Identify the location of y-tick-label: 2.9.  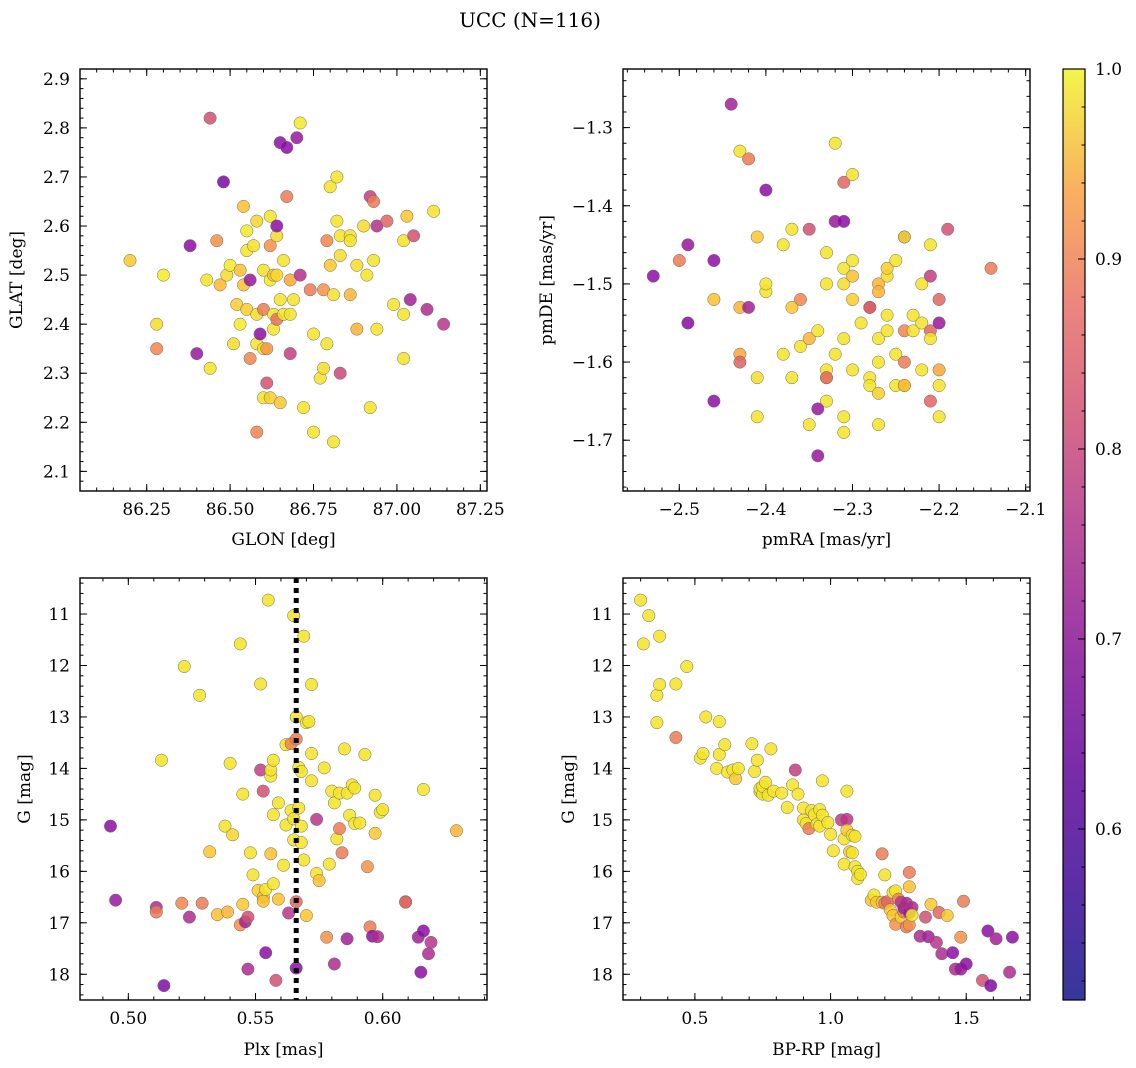
(56, 80).